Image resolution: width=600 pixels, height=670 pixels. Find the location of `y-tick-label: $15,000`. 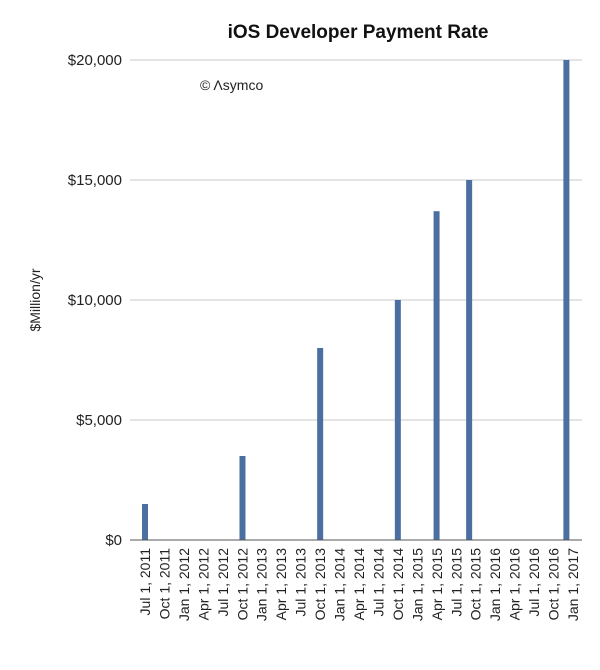

y-tick-label: $15,000 is located at coordinates (95, 180).